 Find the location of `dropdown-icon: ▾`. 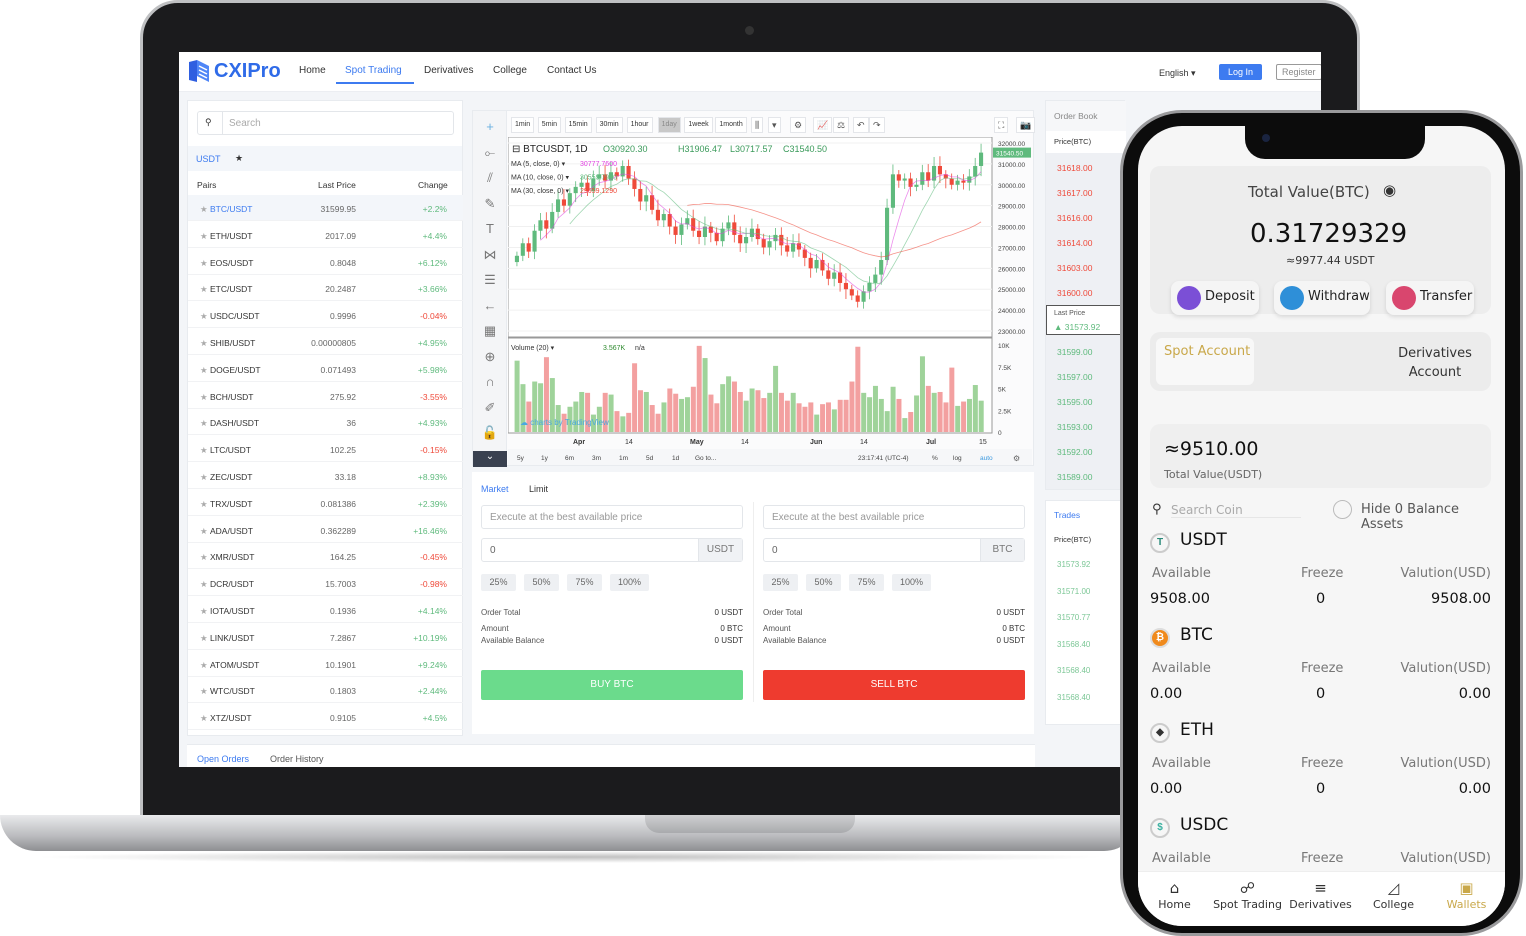

dropdown-icon: ▾ is located at coordinates (774, 125).